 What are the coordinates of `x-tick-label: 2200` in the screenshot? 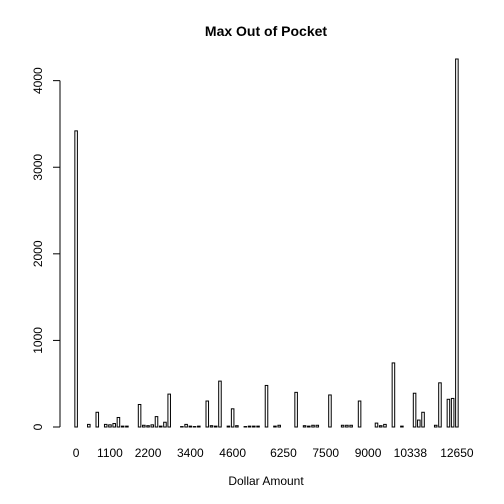 It's located at (148, 453).